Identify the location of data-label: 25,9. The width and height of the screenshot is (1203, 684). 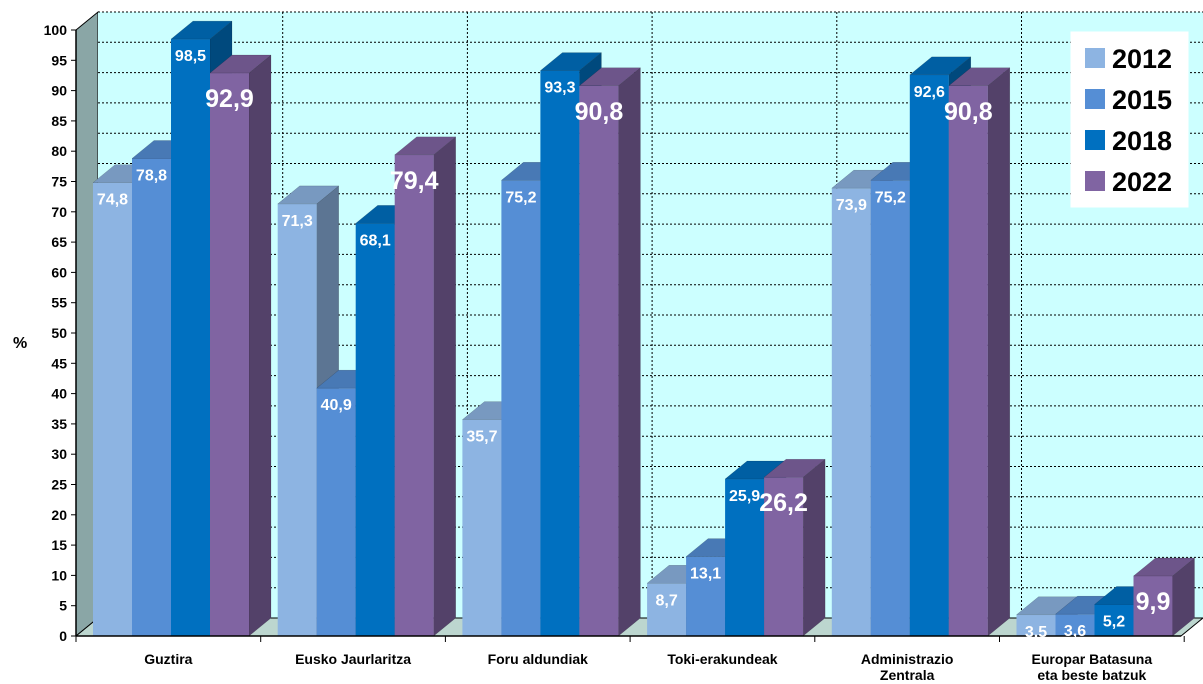
(744, 496).